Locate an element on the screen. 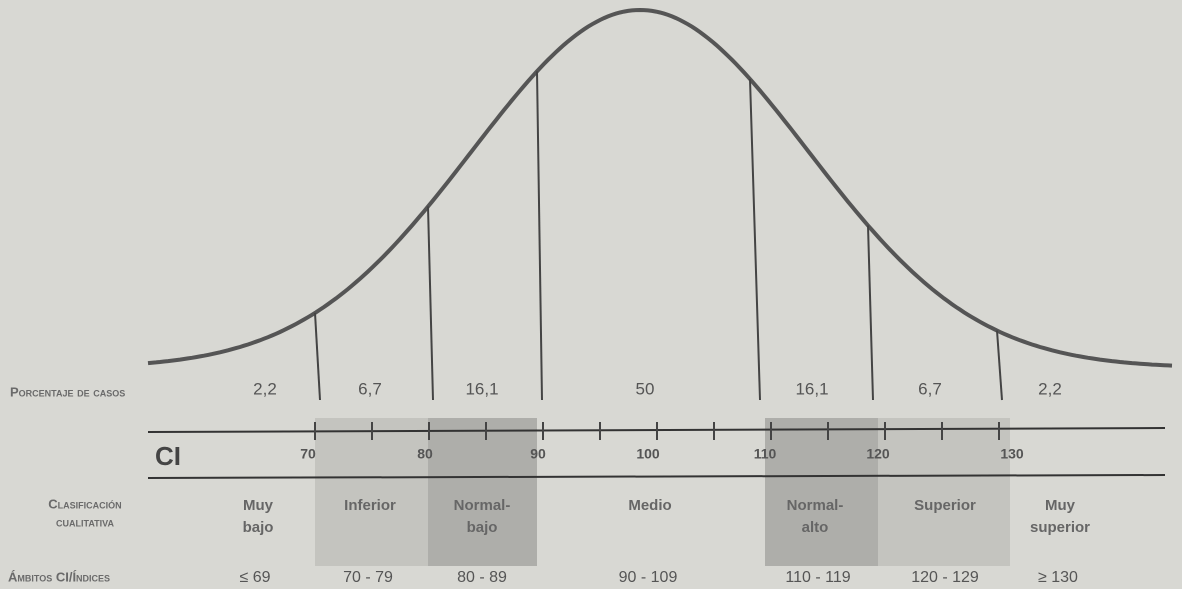  percent-label: Porcentaje de casos is located at coordinates (67, 391).